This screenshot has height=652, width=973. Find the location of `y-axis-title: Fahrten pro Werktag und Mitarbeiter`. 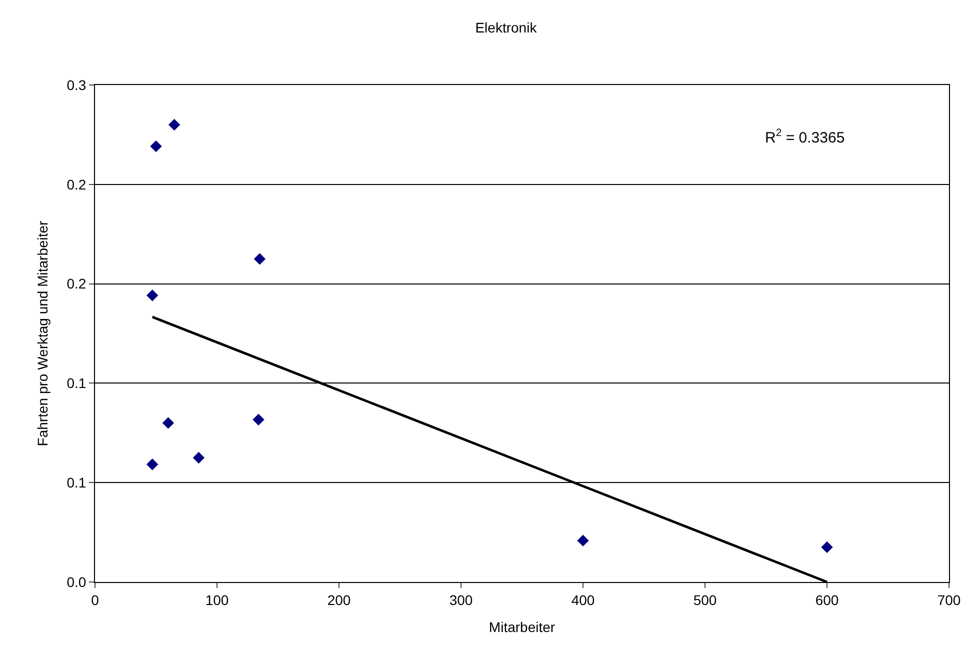

y-axis-title: Fahrten pro Werktag und Mitarbeiter is located at coordinates (42, 333).